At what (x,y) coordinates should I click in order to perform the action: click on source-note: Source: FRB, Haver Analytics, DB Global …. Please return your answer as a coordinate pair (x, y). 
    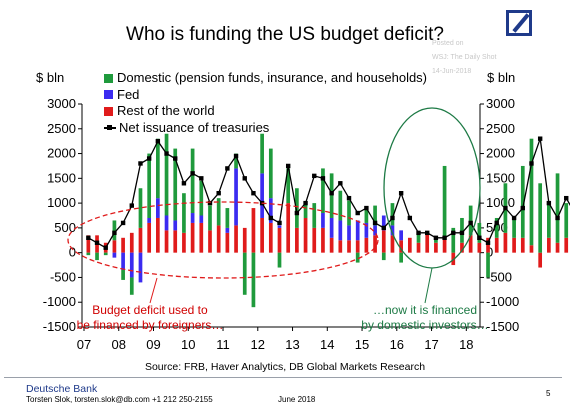
    Looking at the image, I should click on (285, 367).